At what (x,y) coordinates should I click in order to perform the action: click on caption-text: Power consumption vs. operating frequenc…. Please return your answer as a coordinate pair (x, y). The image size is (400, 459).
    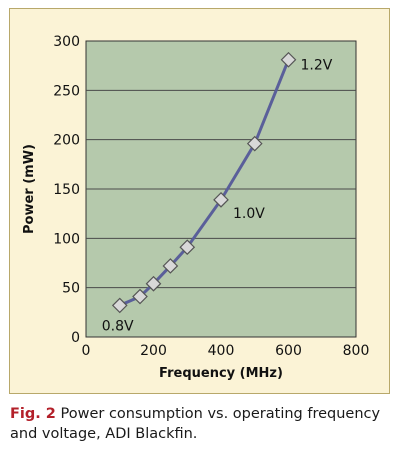
    Looking at the image, I should click on (195, 424).